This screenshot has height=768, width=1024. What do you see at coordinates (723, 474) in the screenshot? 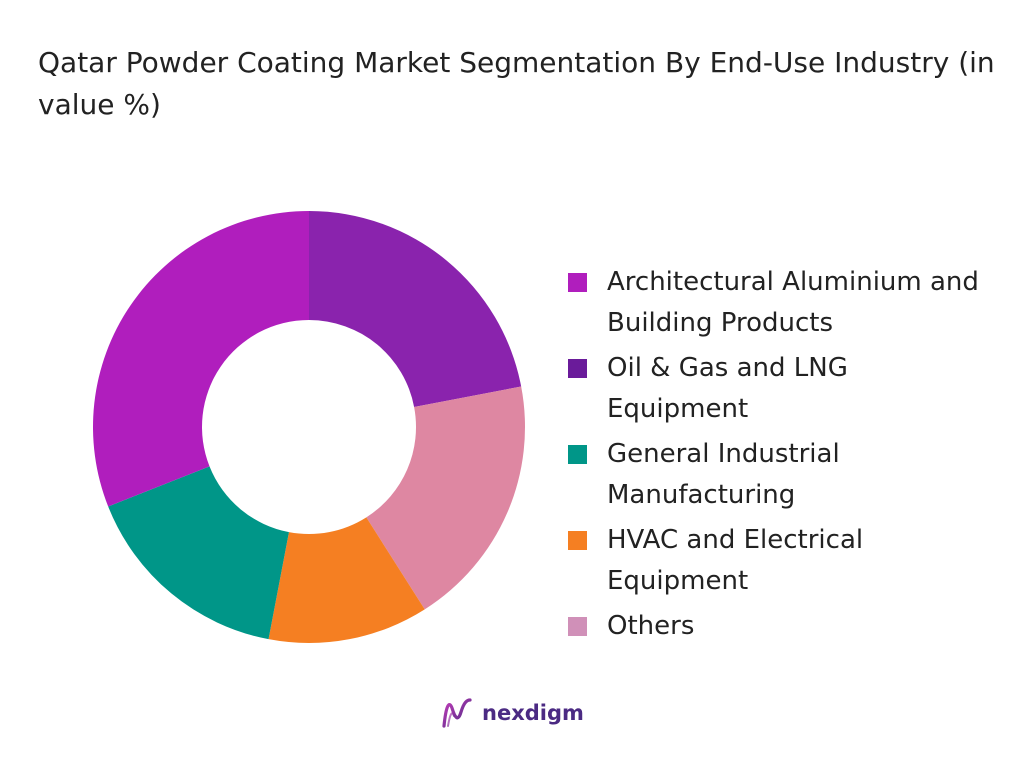
I see `legend-label: General Industrial Manufacturing` at bounding box center [723, 474].